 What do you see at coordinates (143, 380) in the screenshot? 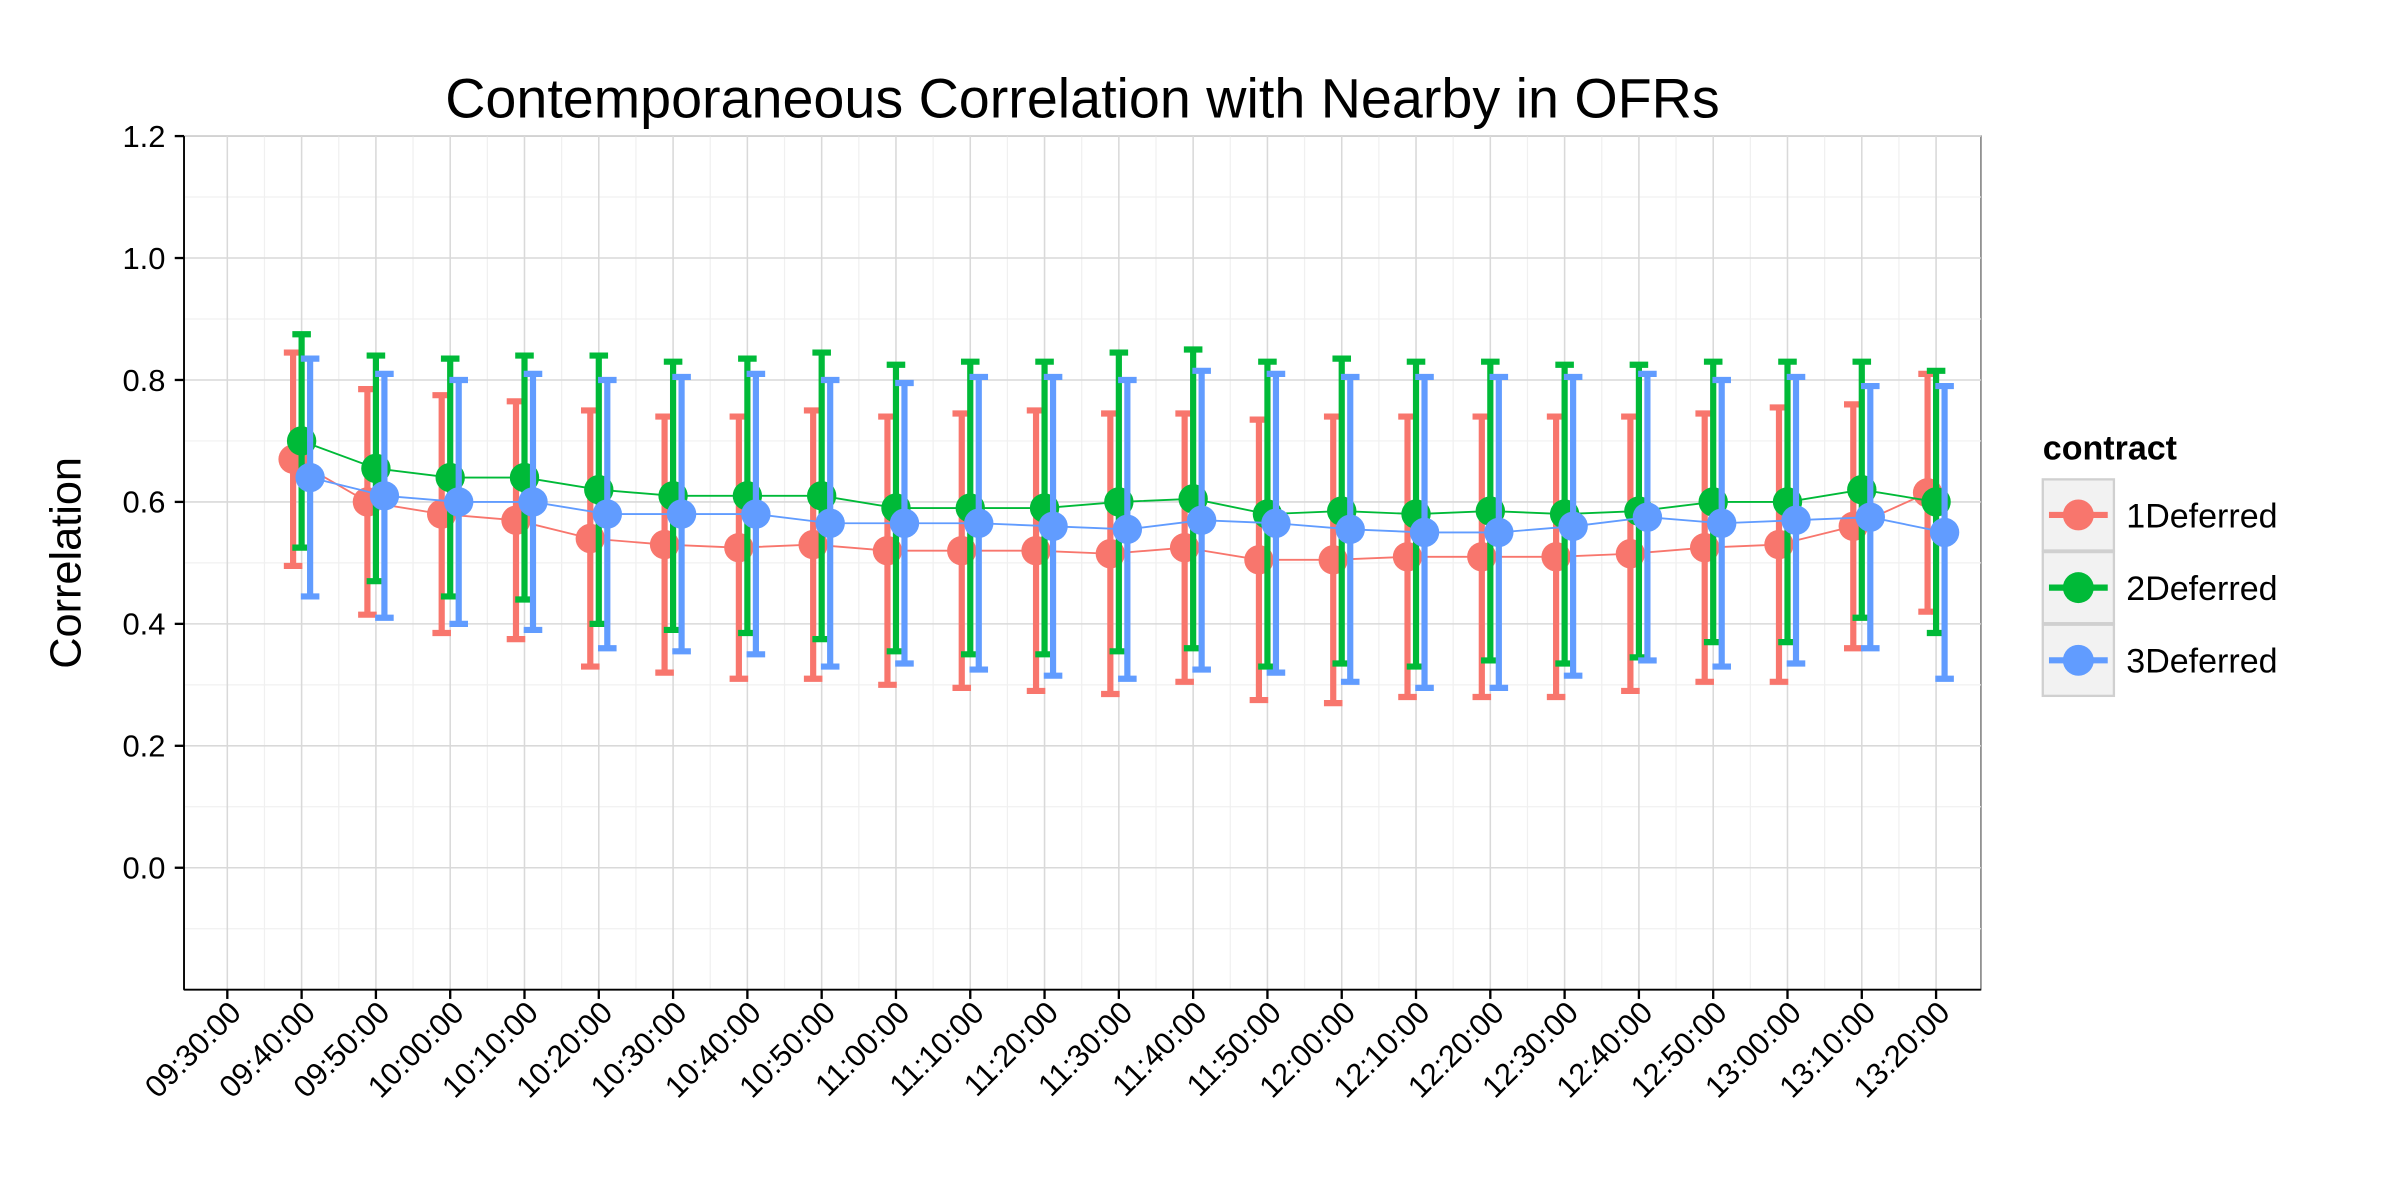
I see `y-tick-label: 0.8` at bounding box center [143, 380].